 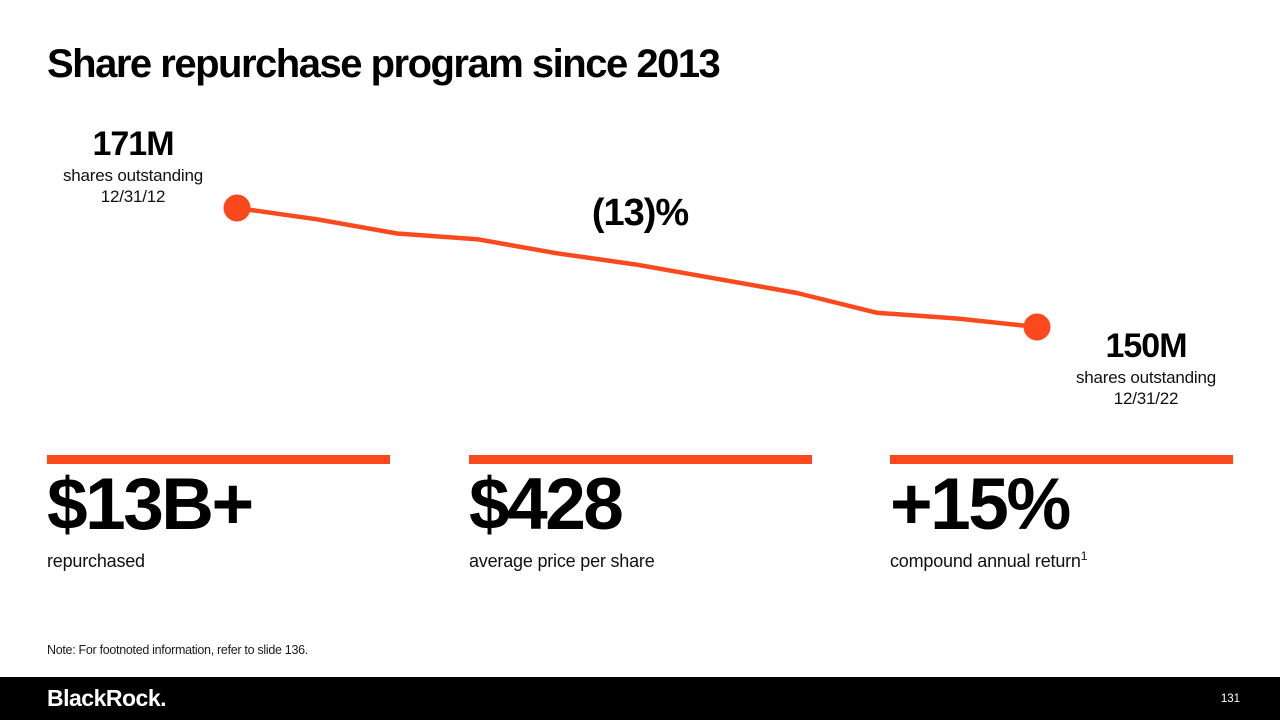 I want to click on stat-compound-return: +15% compound annual return1, so click(x=1061, y=513).